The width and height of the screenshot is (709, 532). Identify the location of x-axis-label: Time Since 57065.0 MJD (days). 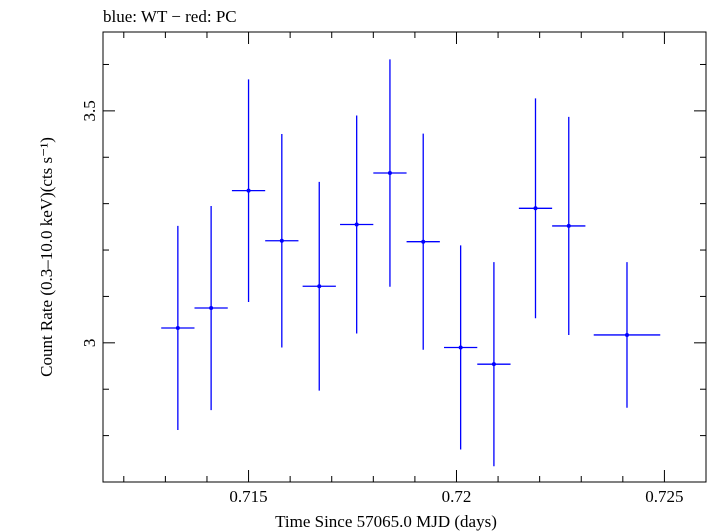
(386, 521).